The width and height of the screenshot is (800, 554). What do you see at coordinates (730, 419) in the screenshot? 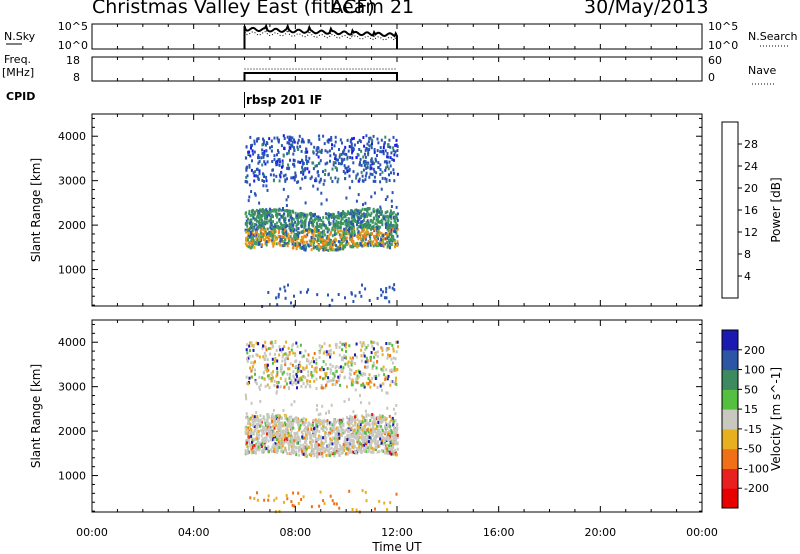
I see `velocity-colorbar-frame` at bounding box center [730, 419].